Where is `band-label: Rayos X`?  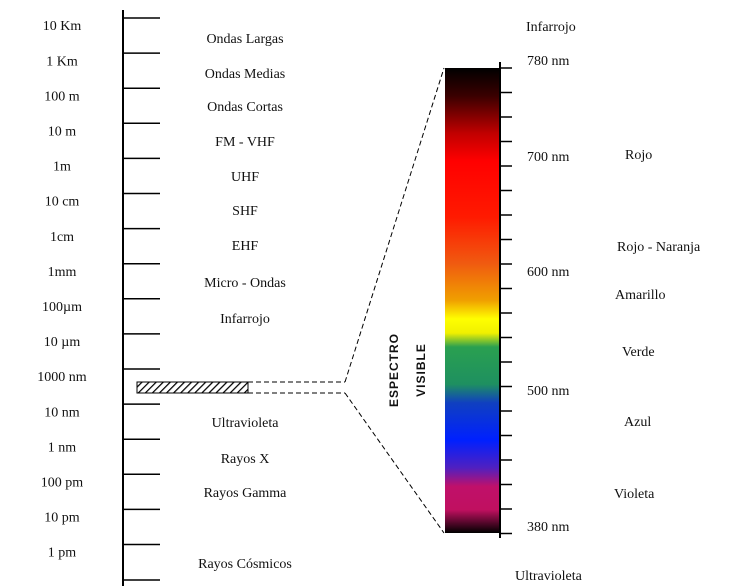 band-label: Rayos X is located at coordinates (245, 459).